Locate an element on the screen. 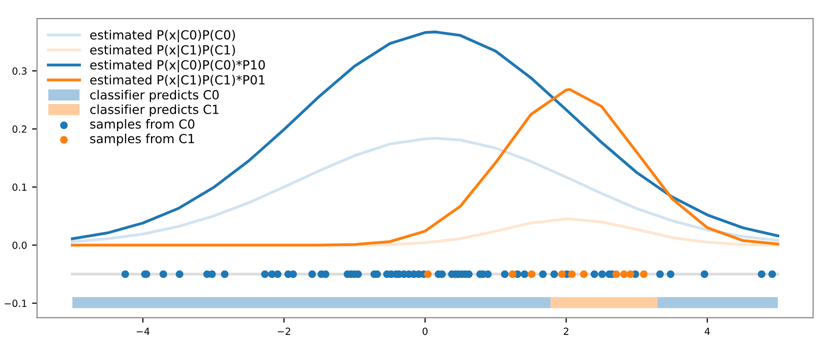  legend-label: estimated P(x|C1)P(C1)*P01 is located at coordinates (177, 81).